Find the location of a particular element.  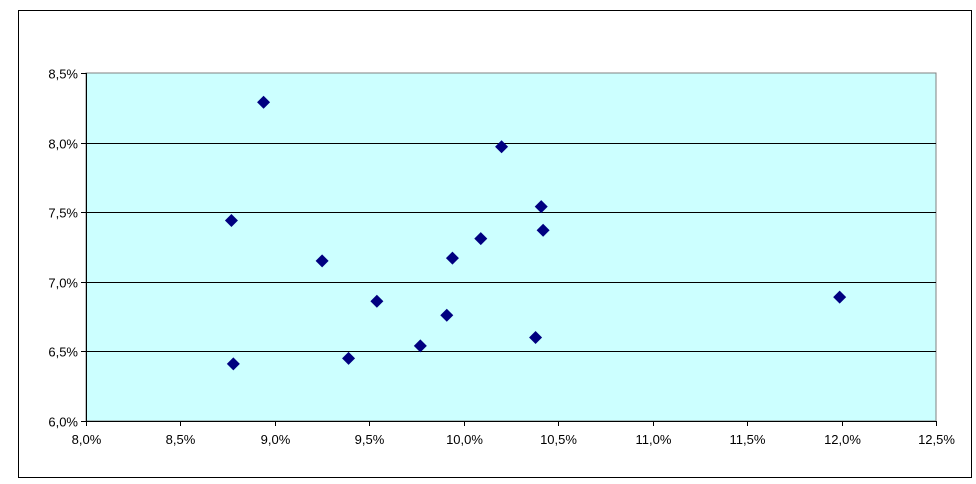

y-tick-label: 6,5% is located at coordinates (63, 352).